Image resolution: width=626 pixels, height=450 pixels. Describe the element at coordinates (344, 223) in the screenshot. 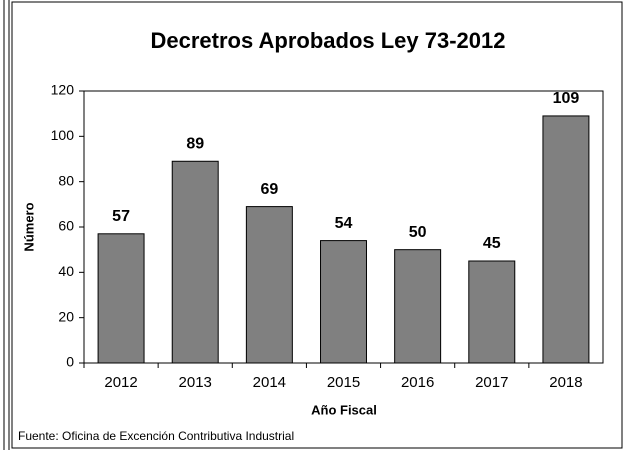

I see `data-label: 54` at that location.